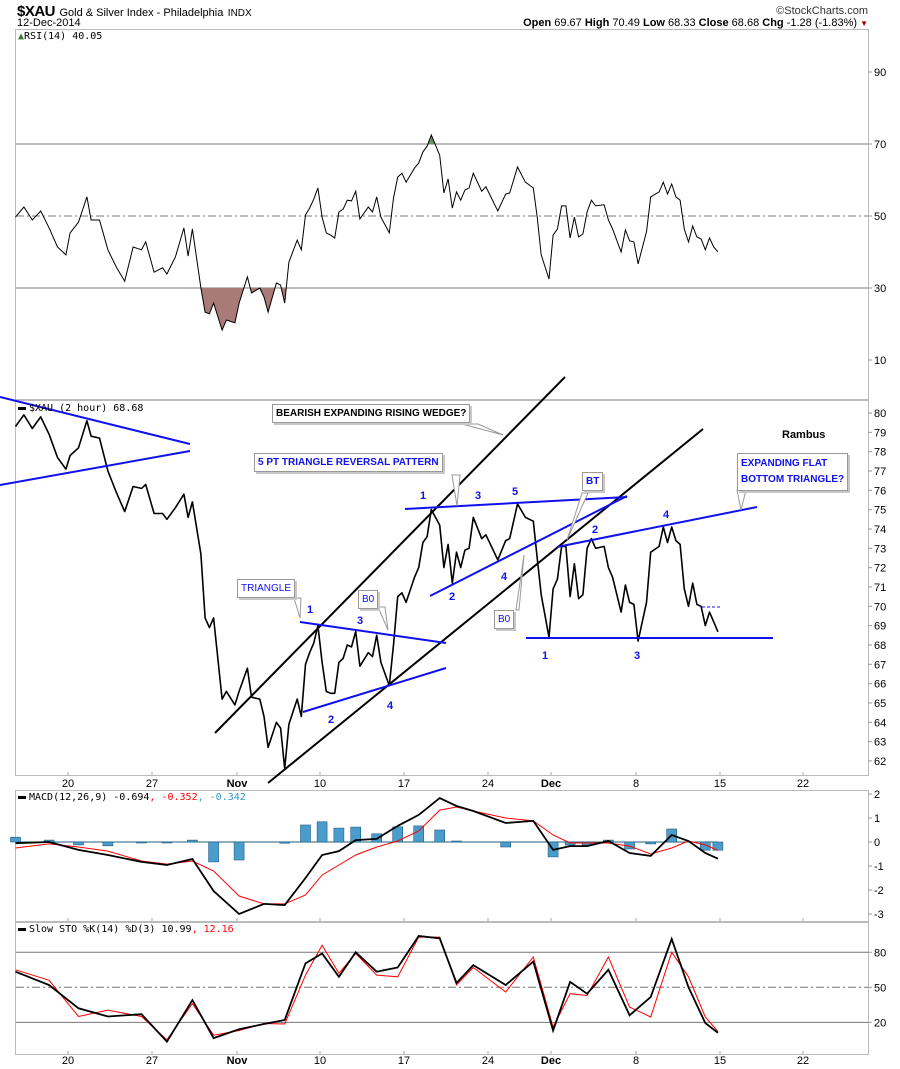 This screenshot has height=1069, width=900. Describe the element at coordinates (504, 577) in the screenshot. I see `five-pt-point-4: 4` at that location.